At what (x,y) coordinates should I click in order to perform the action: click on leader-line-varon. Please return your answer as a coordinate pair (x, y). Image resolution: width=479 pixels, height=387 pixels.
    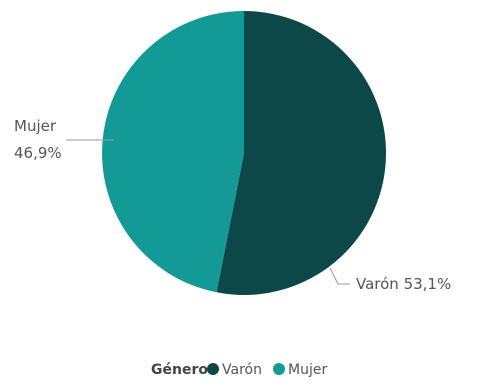
    Looking at the image, I should click on (339, 276).